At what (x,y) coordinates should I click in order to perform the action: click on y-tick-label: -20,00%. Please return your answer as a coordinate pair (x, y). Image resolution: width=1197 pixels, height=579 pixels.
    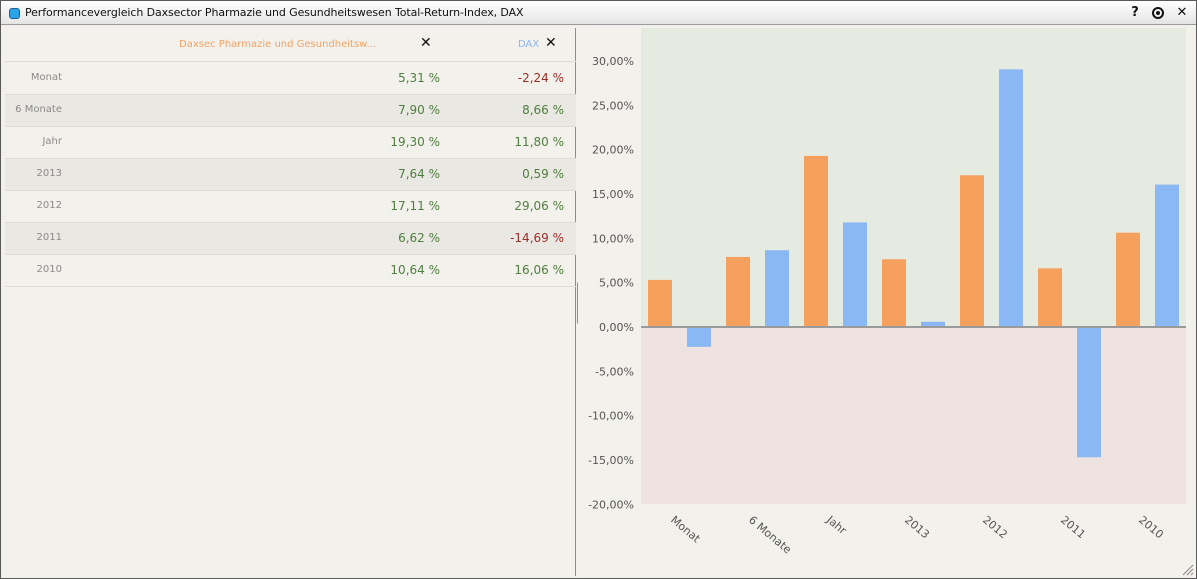
    Looking at the image, I should click on (611, 504).